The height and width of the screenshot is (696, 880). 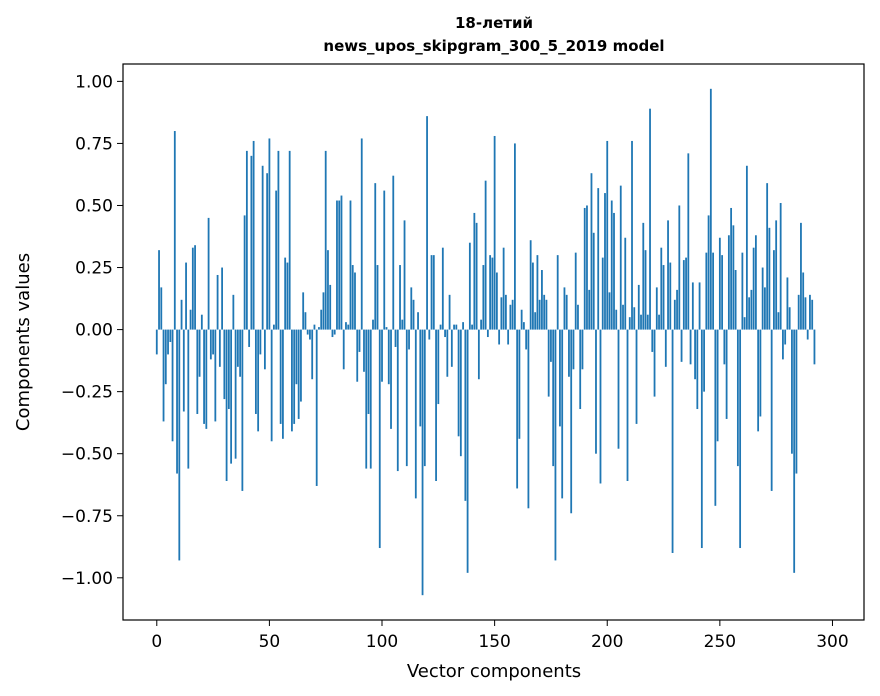 I want to click on y-axis-label: Components values, so click(x=23, y=342).